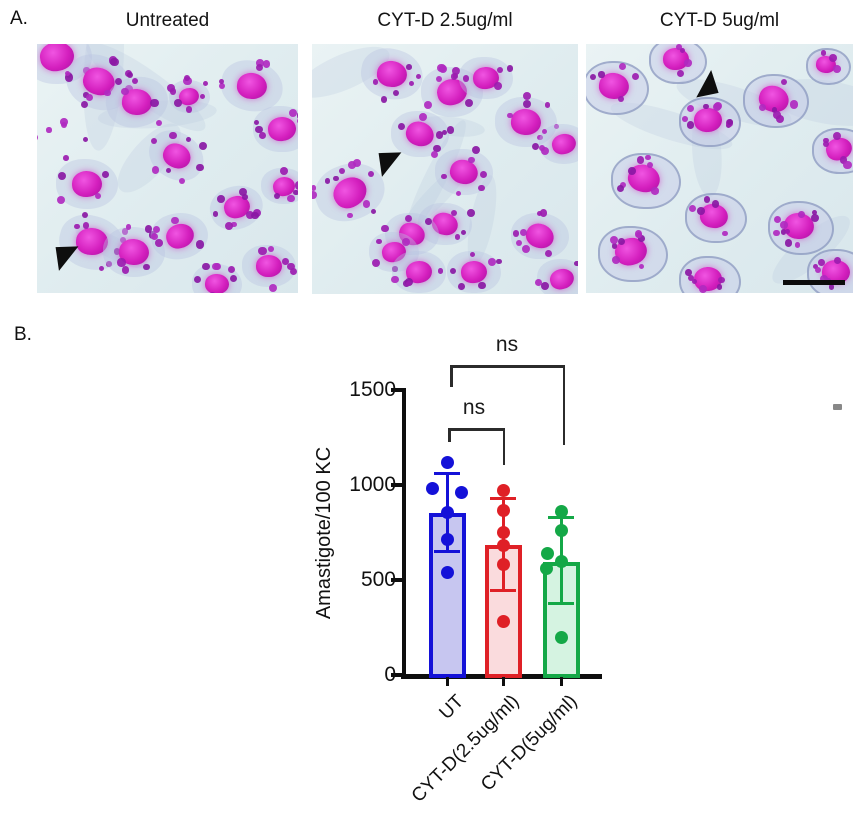 The height and width of the screenshot is (825, 860). Describe the element at coordinates (507, 366) in the screenshot. I see `sig-bracket-top` at that location.